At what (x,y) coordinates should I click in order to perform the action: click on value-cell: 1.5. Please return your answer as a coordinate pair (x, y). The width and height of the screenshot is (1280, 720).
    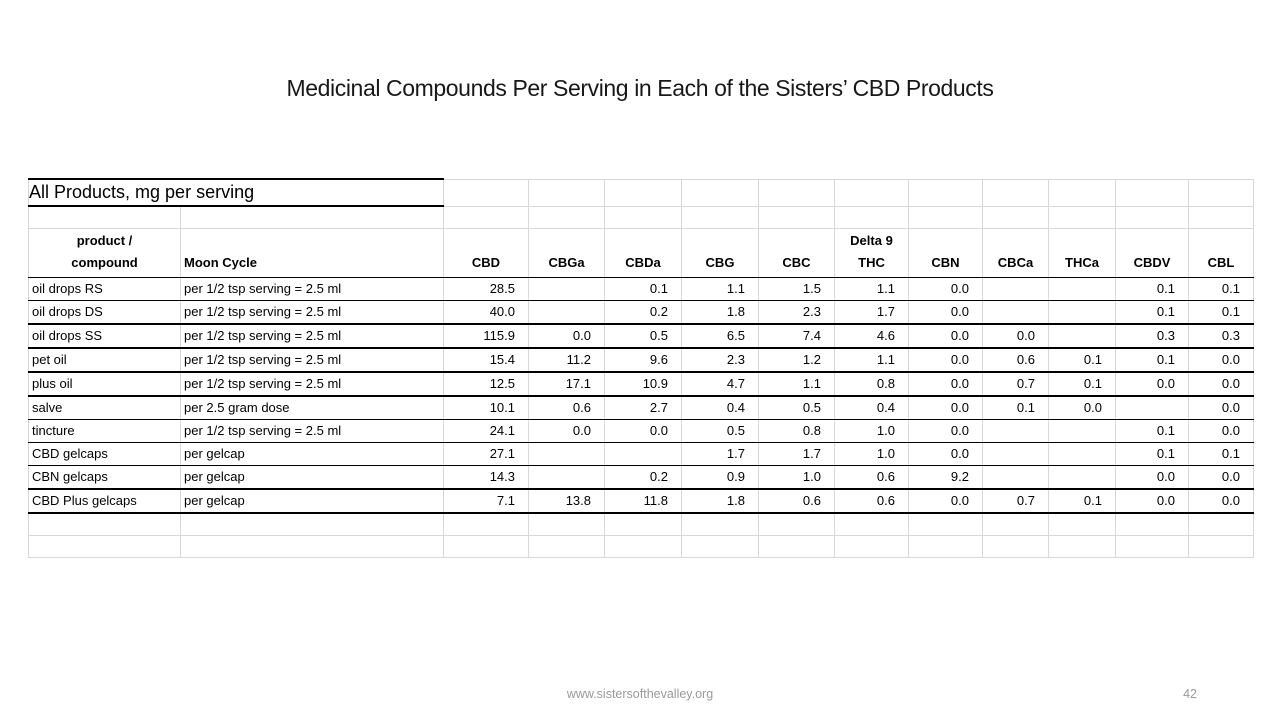
    Looking at the image, I should click on (796, 289).